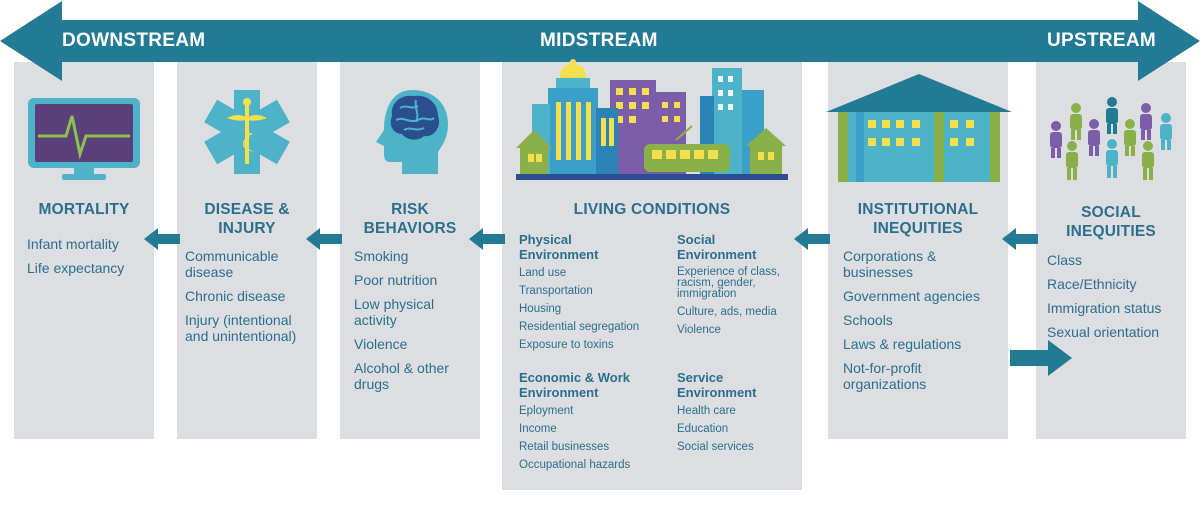  Describe the element at coordinates (84, 139) in the screenshot. I see `heart-monitor-icon` at that location.